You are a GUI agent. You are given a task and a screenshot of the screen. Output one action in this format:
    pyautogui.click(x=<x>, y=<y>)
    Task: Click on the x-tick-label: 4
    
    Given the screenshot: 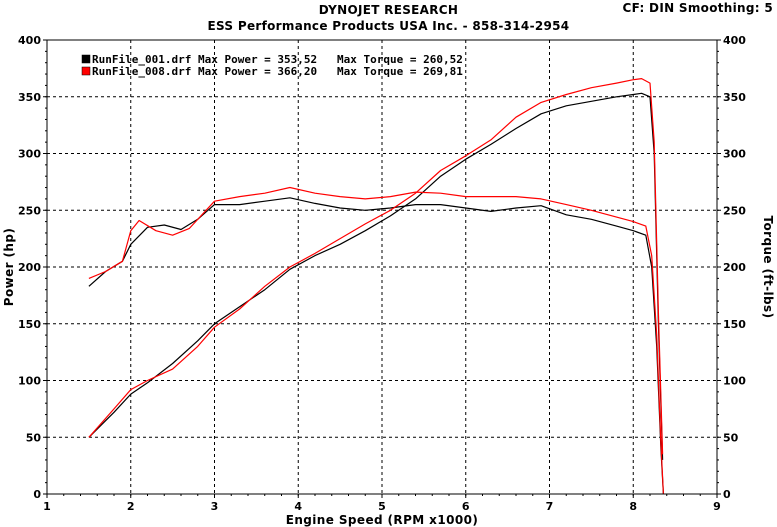 What is the action you would take?
    pyautogui.click(x=298, y=506)
    